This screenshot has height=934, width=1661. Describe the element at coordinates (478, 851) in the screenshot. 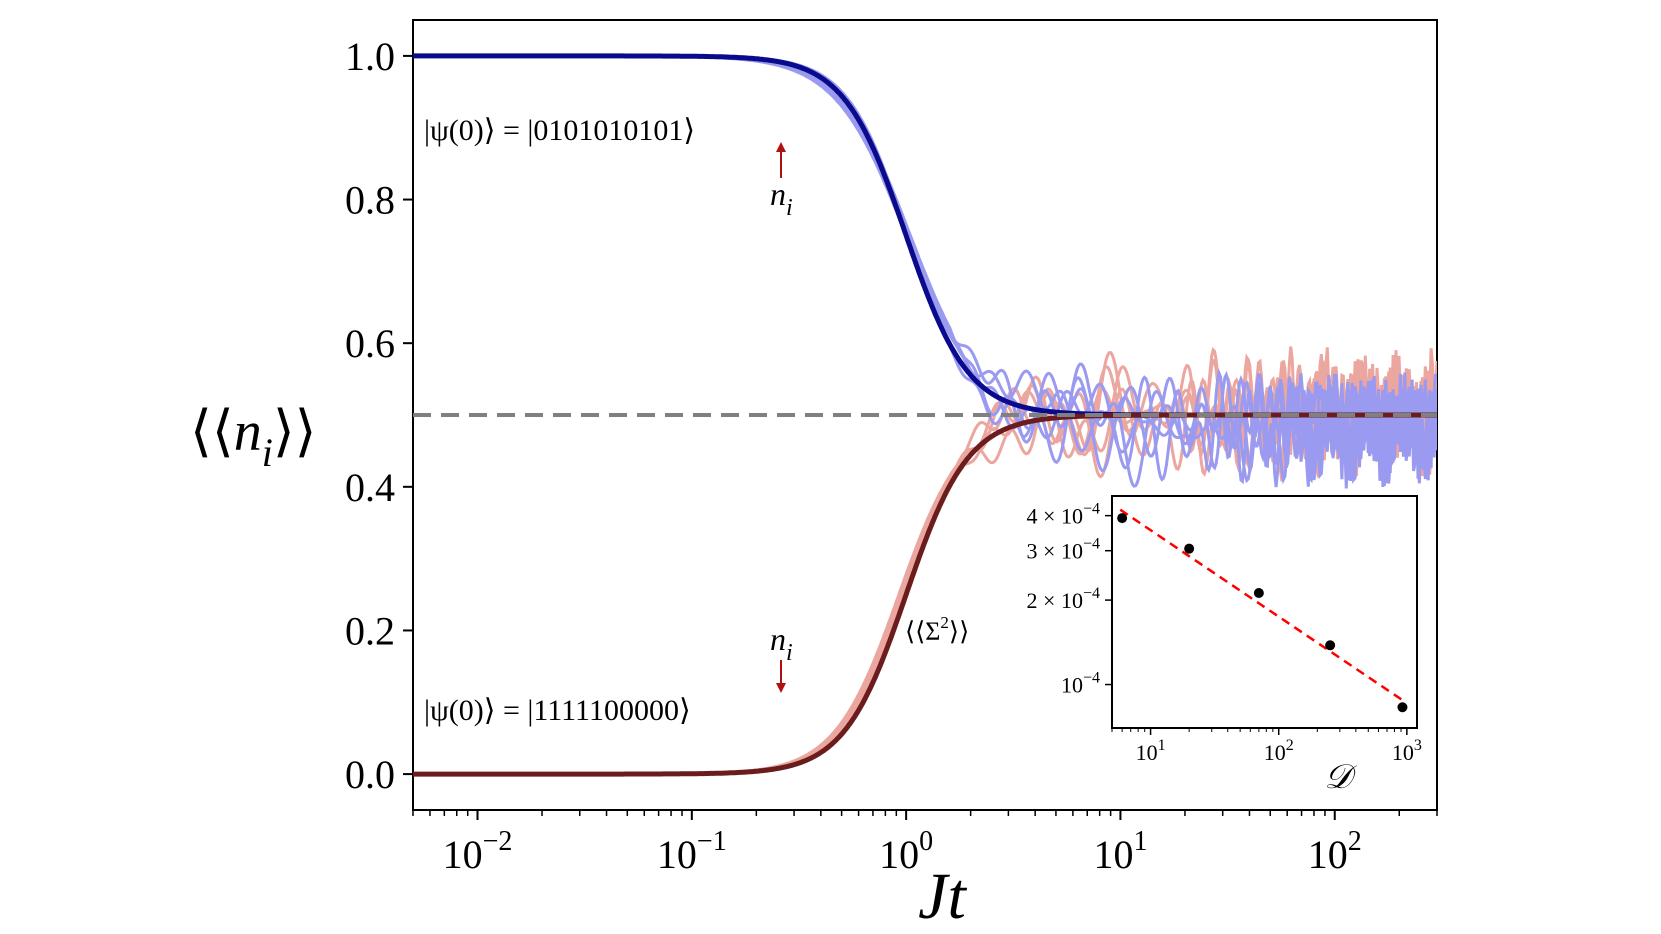

I see `x-tick-label: 10⁻²` at that location.